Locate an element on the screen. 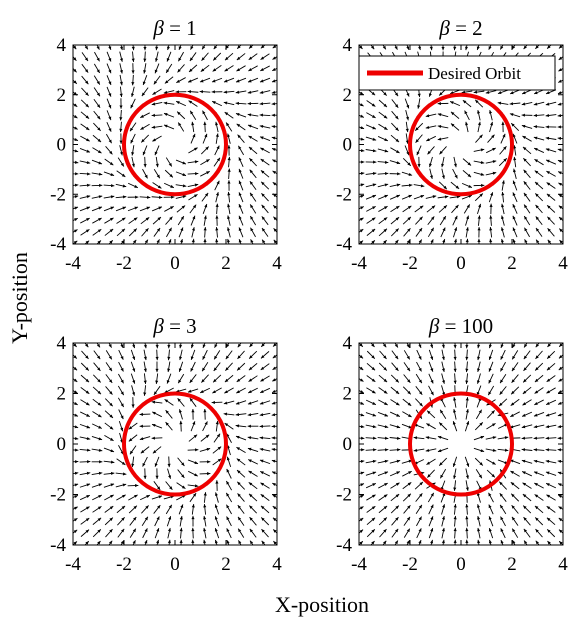  vector-field is located at coordinates (175, 144).